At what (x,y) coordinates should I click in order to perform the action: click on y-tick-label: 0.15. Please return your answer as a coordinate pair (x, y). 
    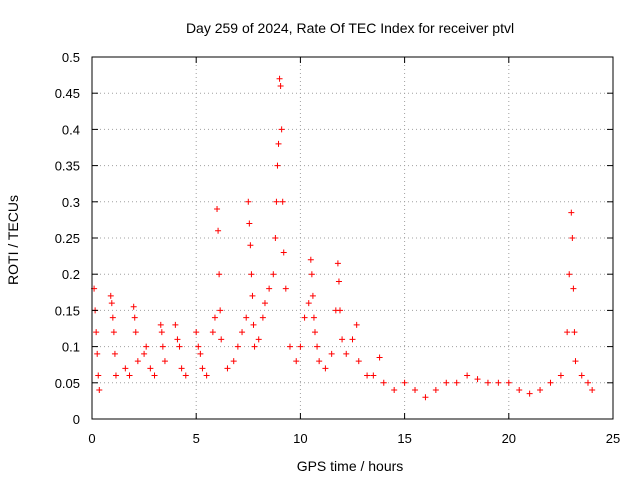
    Looking at the image, I should click on (67, 310).